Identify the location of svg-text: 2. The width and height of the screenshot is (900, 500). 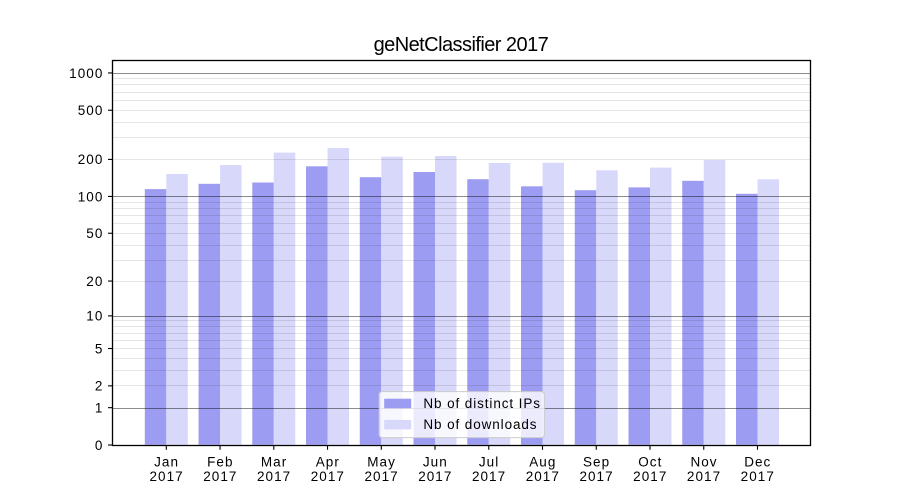
(99, 386).